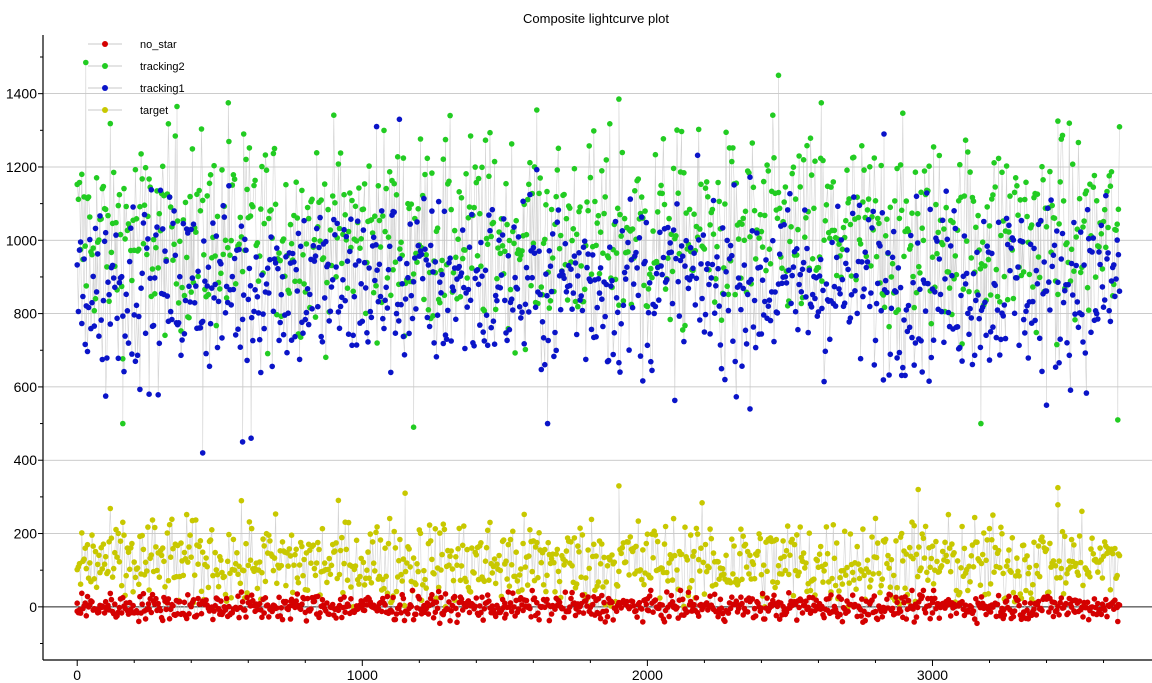 The width and height of the screenshot is (1152, 683). What do you see at coordinates (162, 67) in the screenshot?
I see `legend-label-tracking2: tracking2` at bounding box center [162, 67].